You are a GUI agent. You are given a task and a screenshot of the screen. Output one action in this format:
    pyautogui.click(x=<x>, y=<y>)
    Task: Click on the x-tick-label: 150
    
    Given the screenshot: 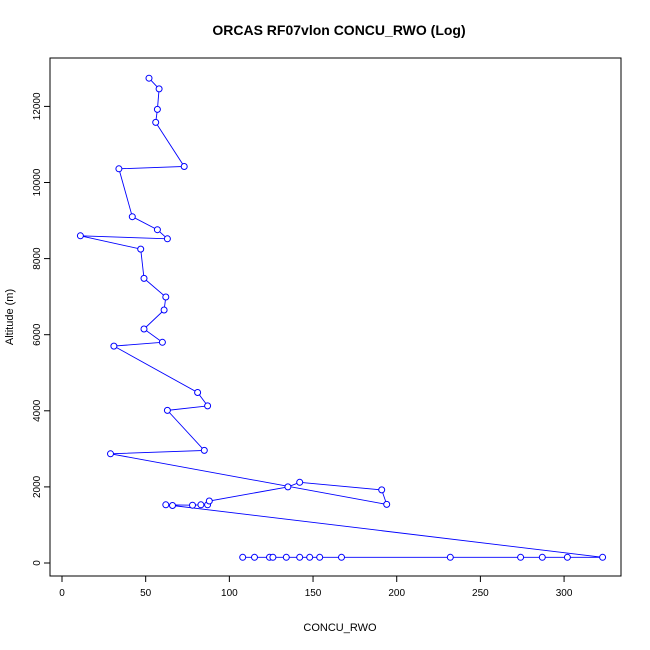 What is the action you would take?
    pyautogui.click(x=313, y=593)
    